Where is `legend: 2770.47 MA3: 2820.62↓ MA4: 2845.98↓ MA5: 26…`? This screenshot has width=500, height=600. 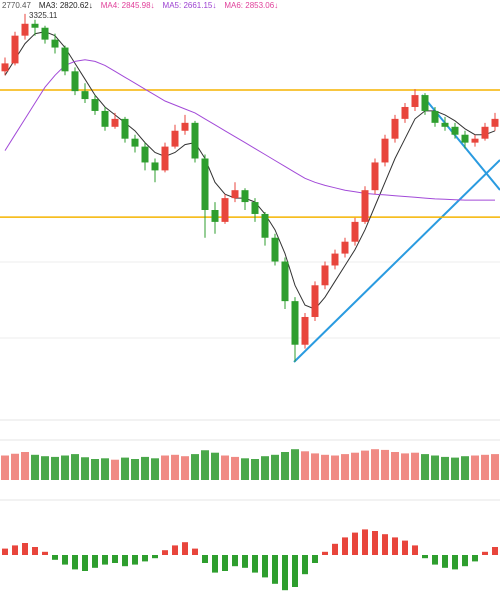
legend: 2770.47 MA3: 2820.62↓ MA4: 2845.98↓ MA5: 26… is located at coordinates (140, 5).